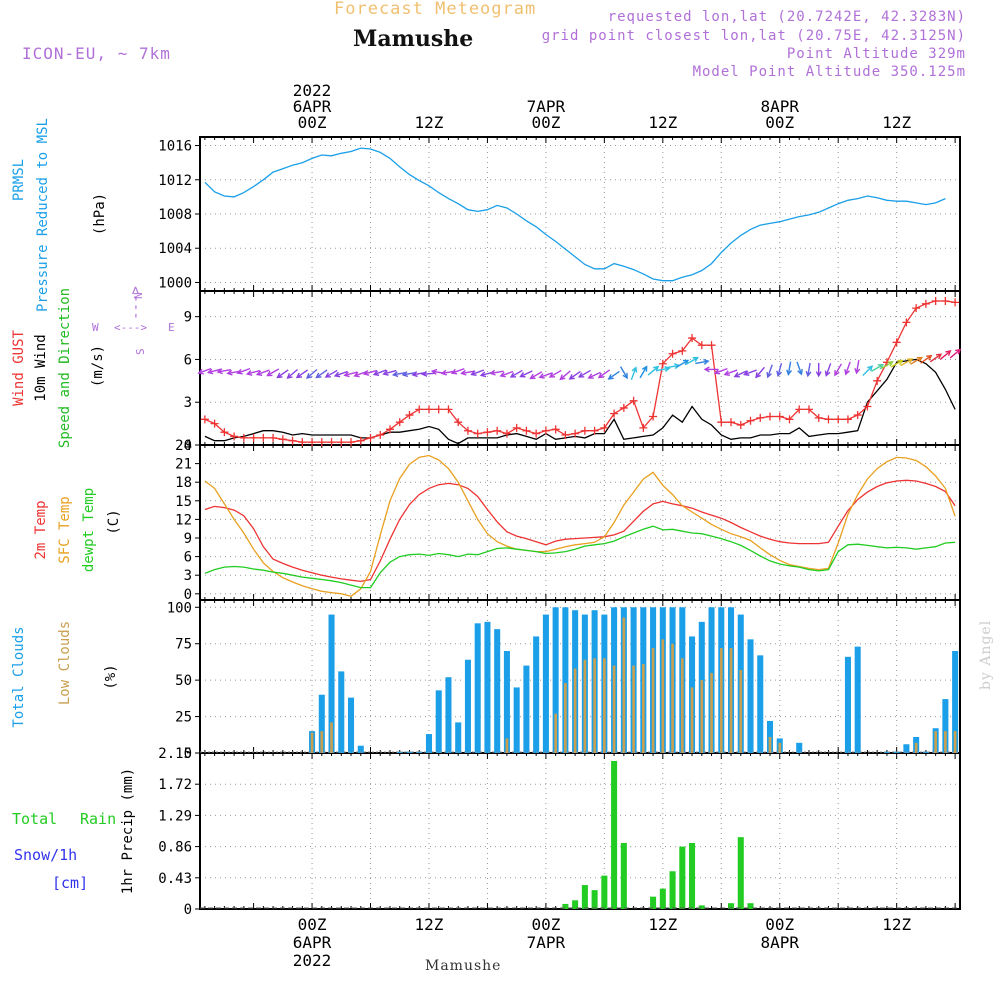 This screenshot has width=1000, height=1000. I want to click on time-label-top: 00Z, so click(779, 122).